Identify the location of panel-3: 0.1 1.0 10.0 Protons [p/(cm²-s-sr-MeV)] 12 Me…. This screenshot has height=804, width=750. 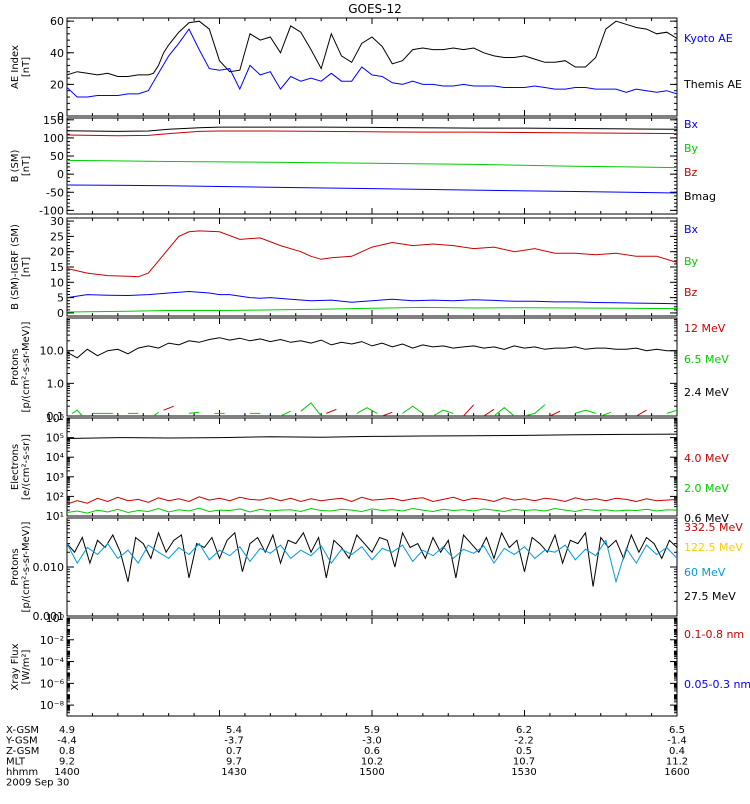
(369, 370).